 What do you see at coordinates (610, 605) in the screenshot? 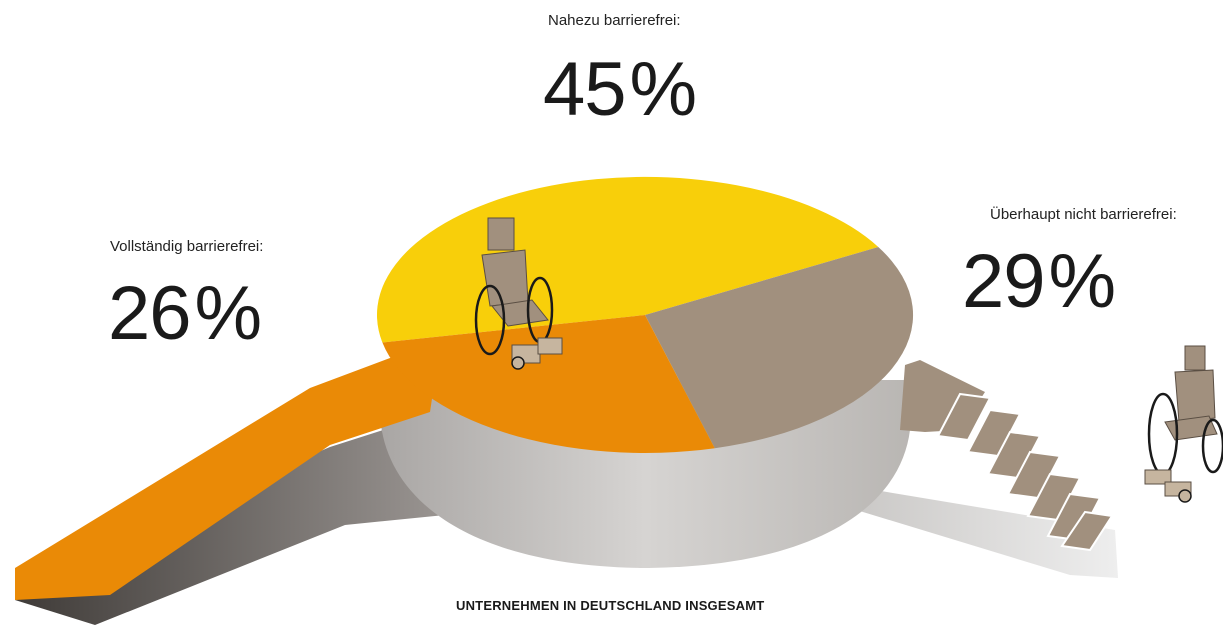
I see `chart-footer-title: UNTERNEHMEN IN DEUTSCHLAND INSGESAMT` at bounding box center [610, 605].